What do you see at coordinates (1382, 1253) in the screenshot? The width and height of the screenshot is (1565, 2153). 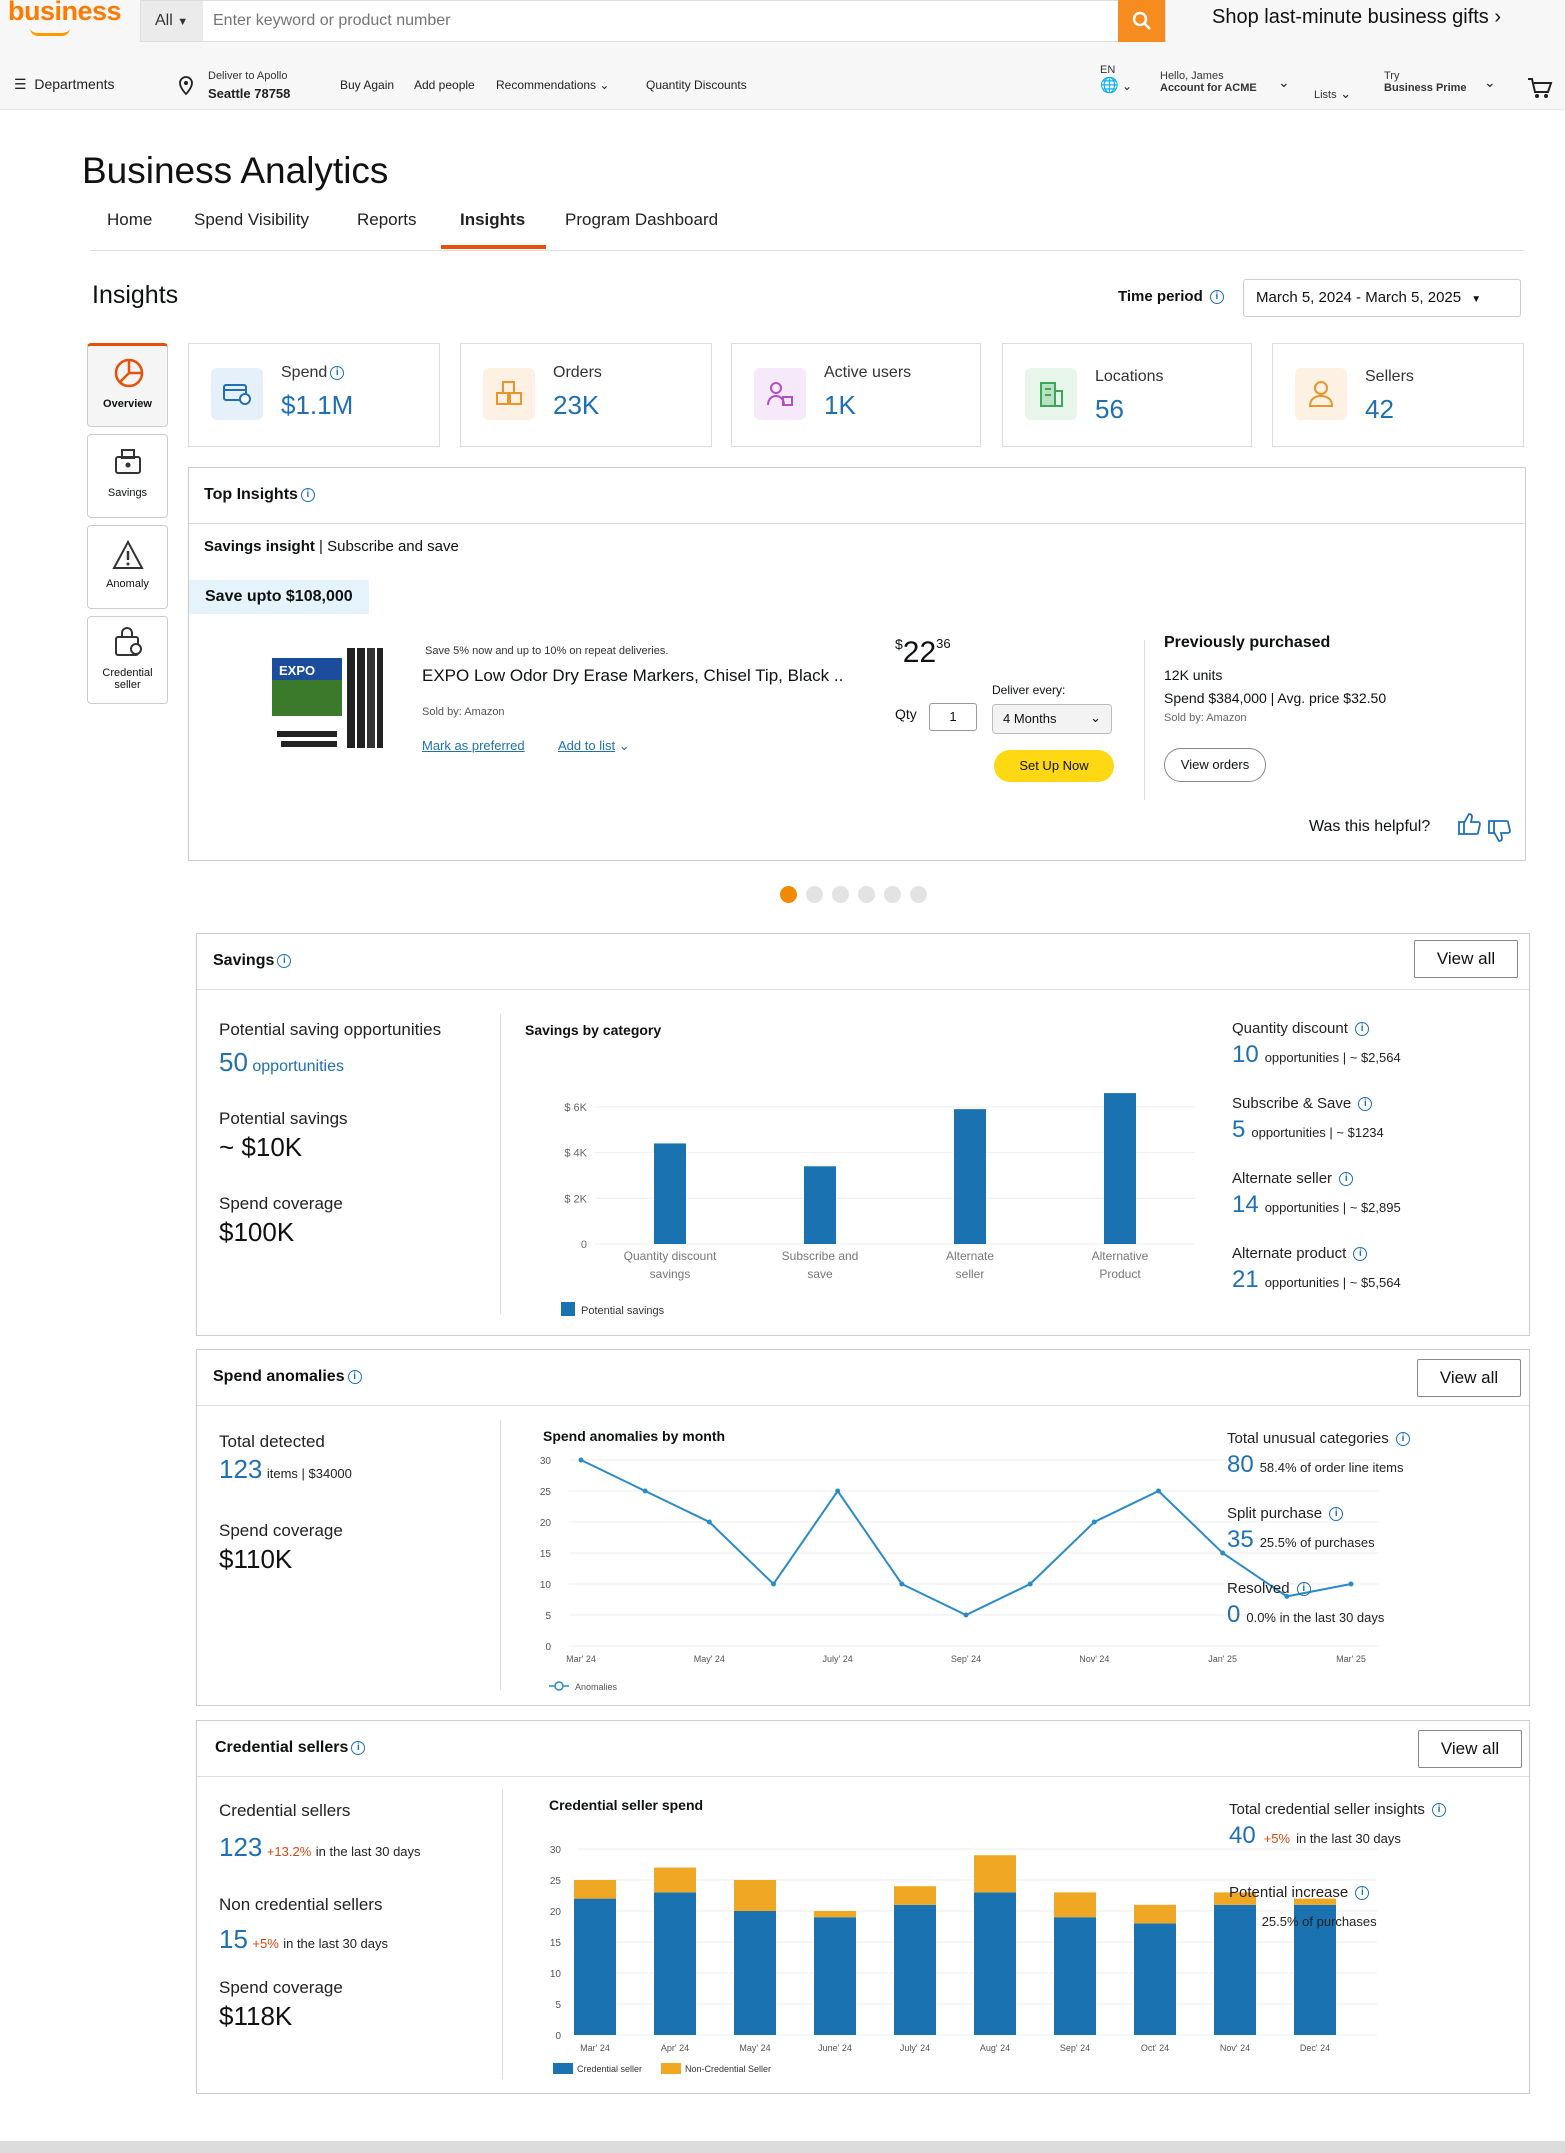 I see `breakdown-label: Alternate product i` at bounding box center [1382, 1253].